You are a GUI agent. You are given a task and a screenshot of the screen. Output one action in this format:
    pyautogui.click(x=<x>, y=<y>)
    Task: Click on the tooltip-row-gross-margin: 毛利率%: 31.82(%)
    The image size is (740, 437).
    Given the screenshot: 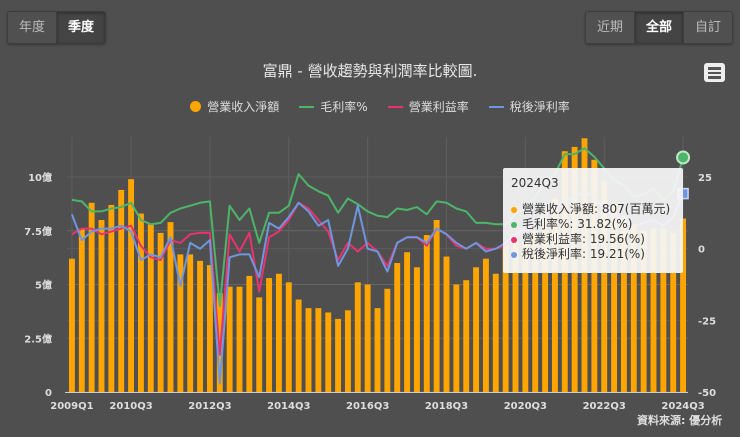 What is the action you would take?
    pyautogui.click(x=593, y=224)
    